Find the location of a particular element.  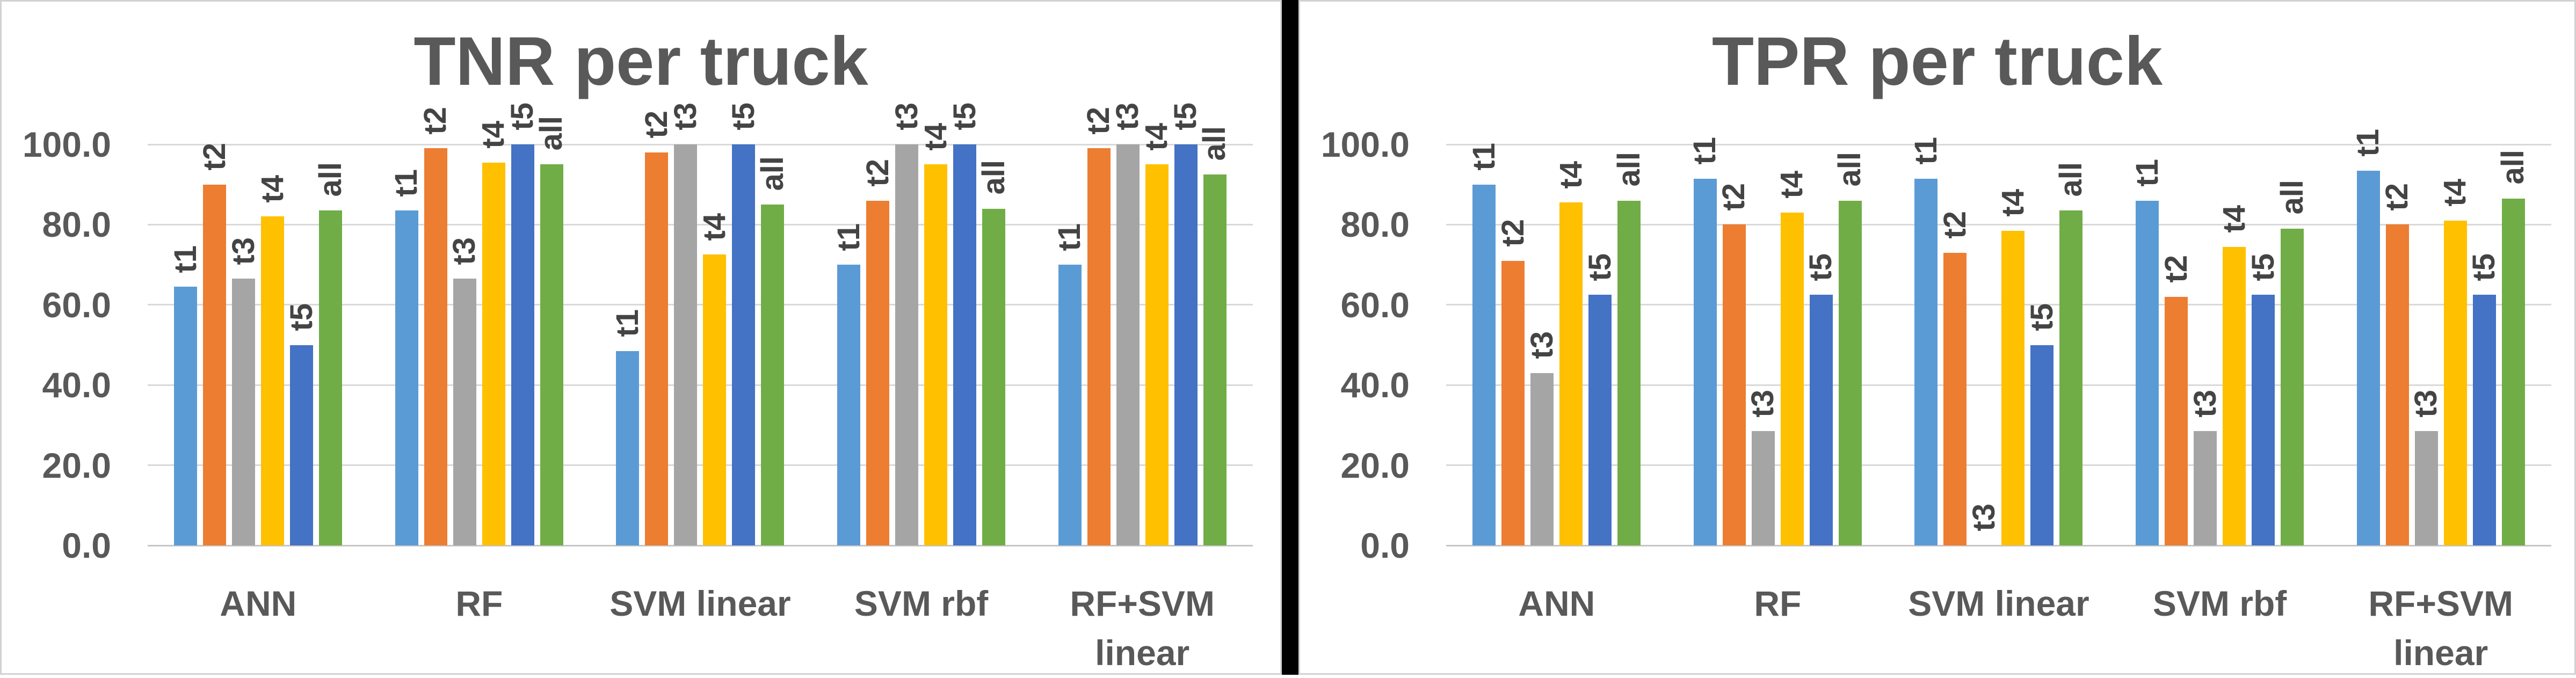

x-axis-tpr: ANN RF SVM linear SVM rbf RF+SVM linear is located at coordinates (1998, 628).